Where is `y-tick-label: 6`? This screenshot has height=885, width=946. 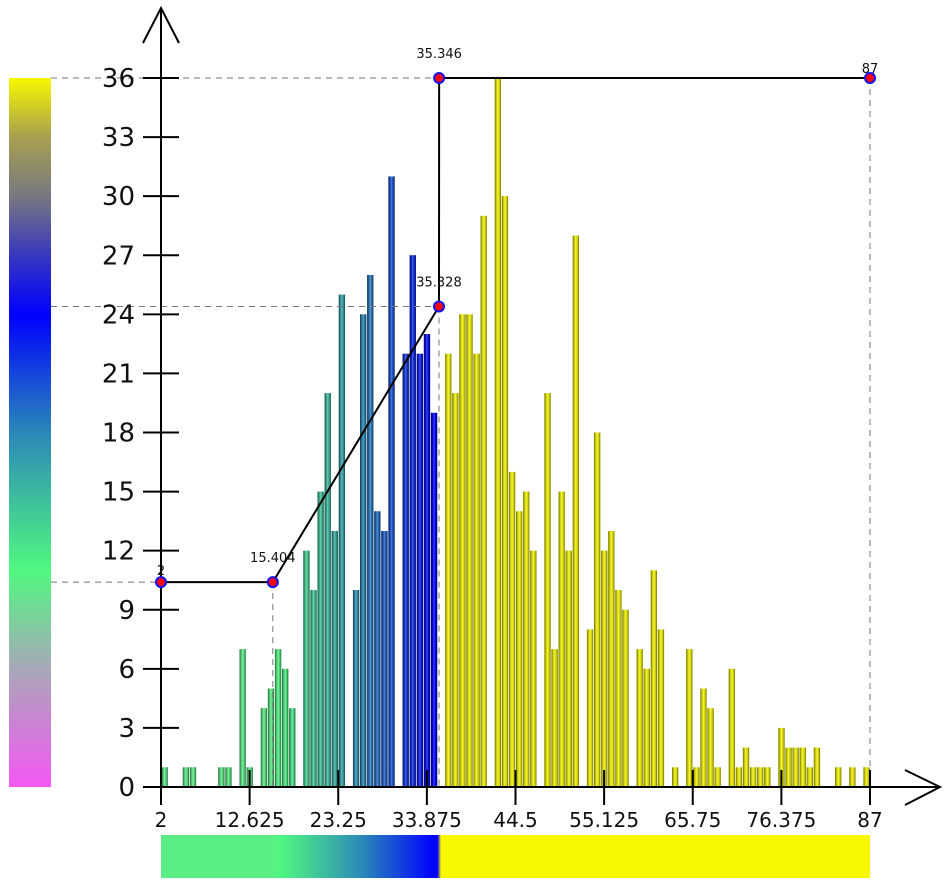
y-tick-label: 6 is located at coordinates (126, 670).